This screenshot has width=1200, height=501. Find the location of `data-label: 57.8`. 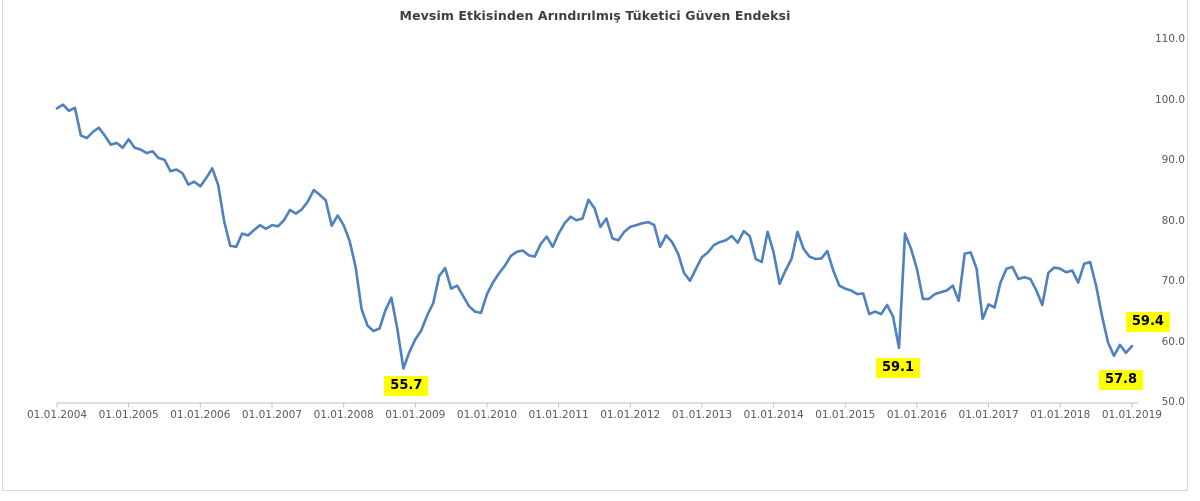

data-label: 57.8 is located at coordinates (1121, 379).